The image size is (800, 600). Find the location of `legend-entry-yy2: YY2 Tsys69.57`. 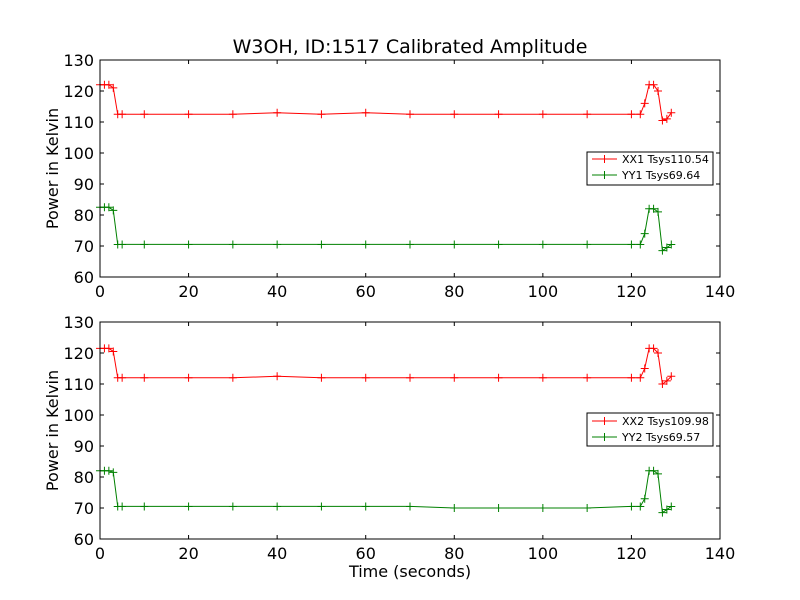

legend-entry-yy2: YY2 Tsys69.57 is located at coordinates (660, 437).